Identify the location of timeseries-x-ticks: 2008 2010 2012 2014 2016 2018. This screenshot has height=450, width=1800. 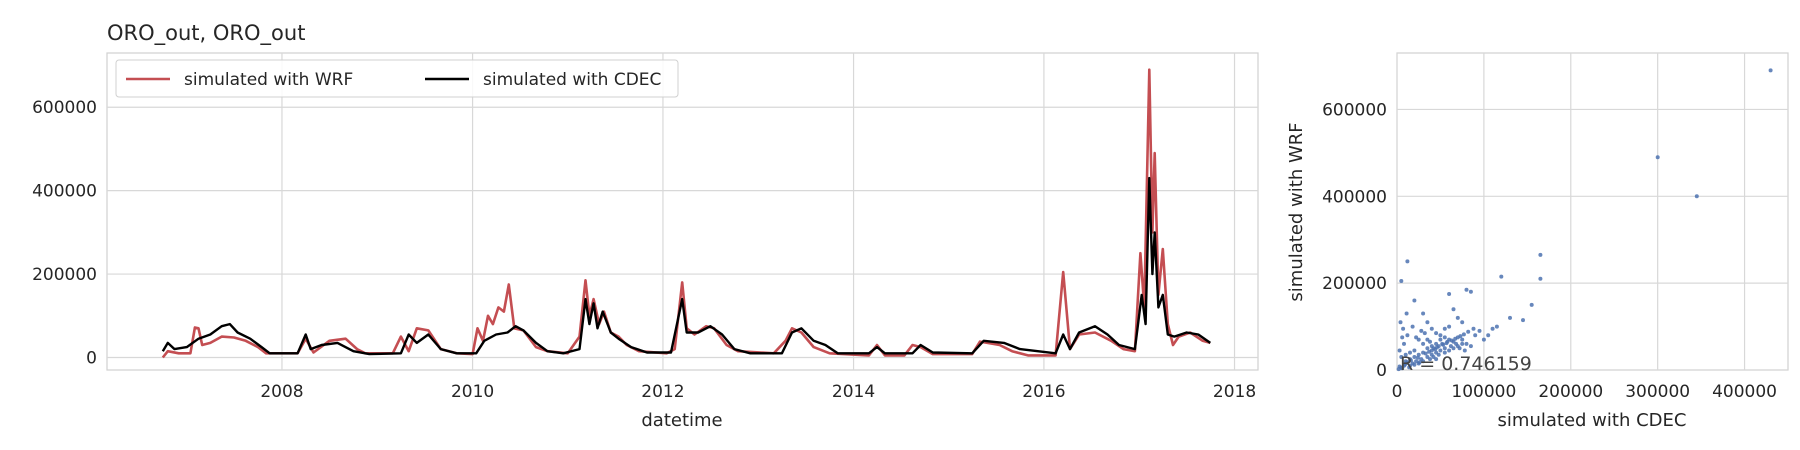
(758, 392).